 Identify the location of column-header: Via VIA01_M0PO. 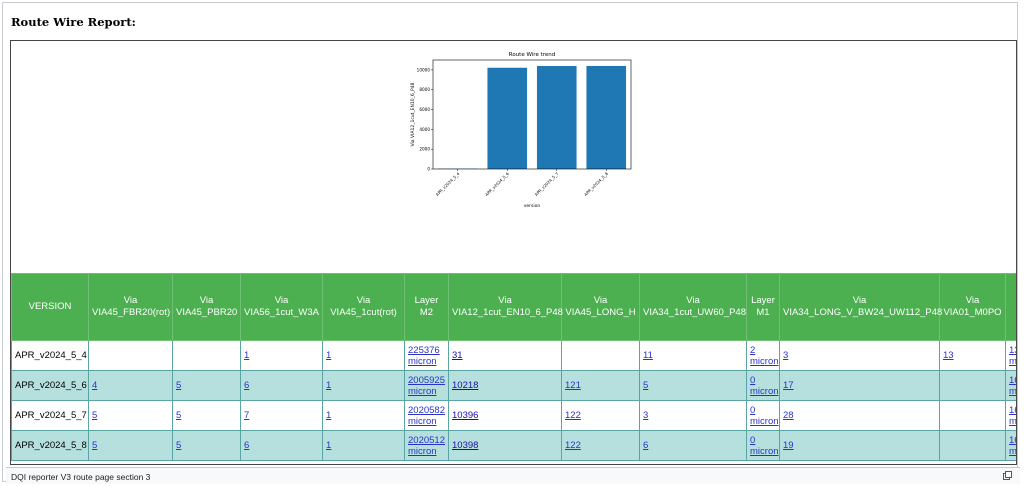
(972, 307).